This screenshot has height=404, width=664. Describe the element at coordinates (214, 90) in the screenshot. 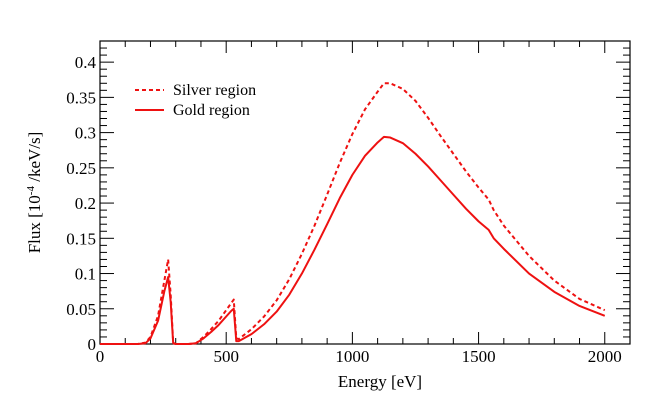

I see `legend-label-silver-region: Silver region` at that location.